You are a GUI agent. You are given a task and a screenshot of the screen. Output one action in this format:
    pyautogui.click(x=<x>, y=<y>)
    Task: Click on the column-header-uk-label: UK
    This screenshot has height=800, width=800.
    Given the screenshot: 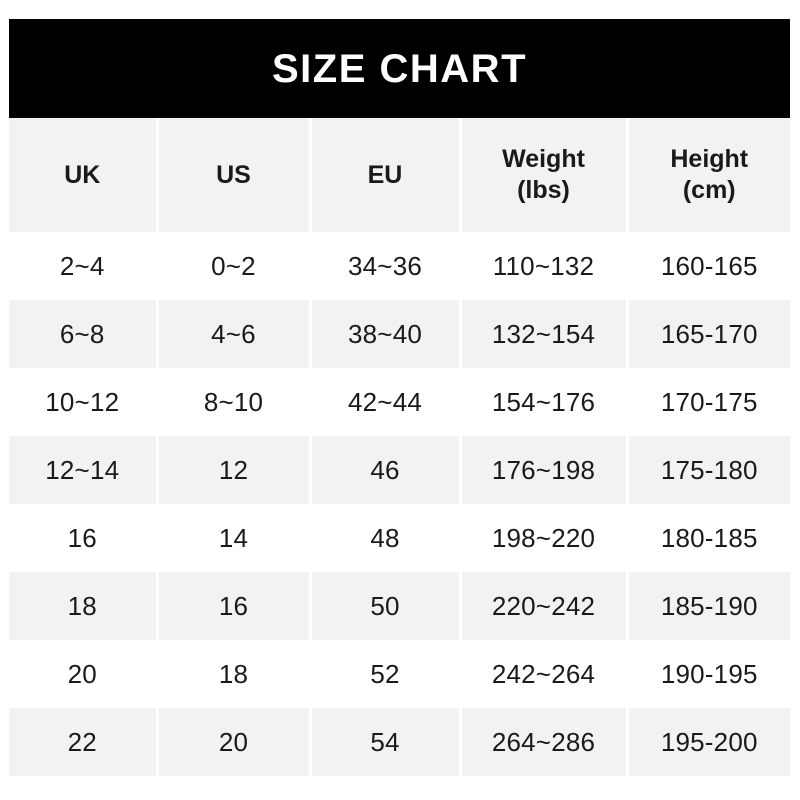 What is the action you would take?
    pyautogui.click(x=82, y=174)
    